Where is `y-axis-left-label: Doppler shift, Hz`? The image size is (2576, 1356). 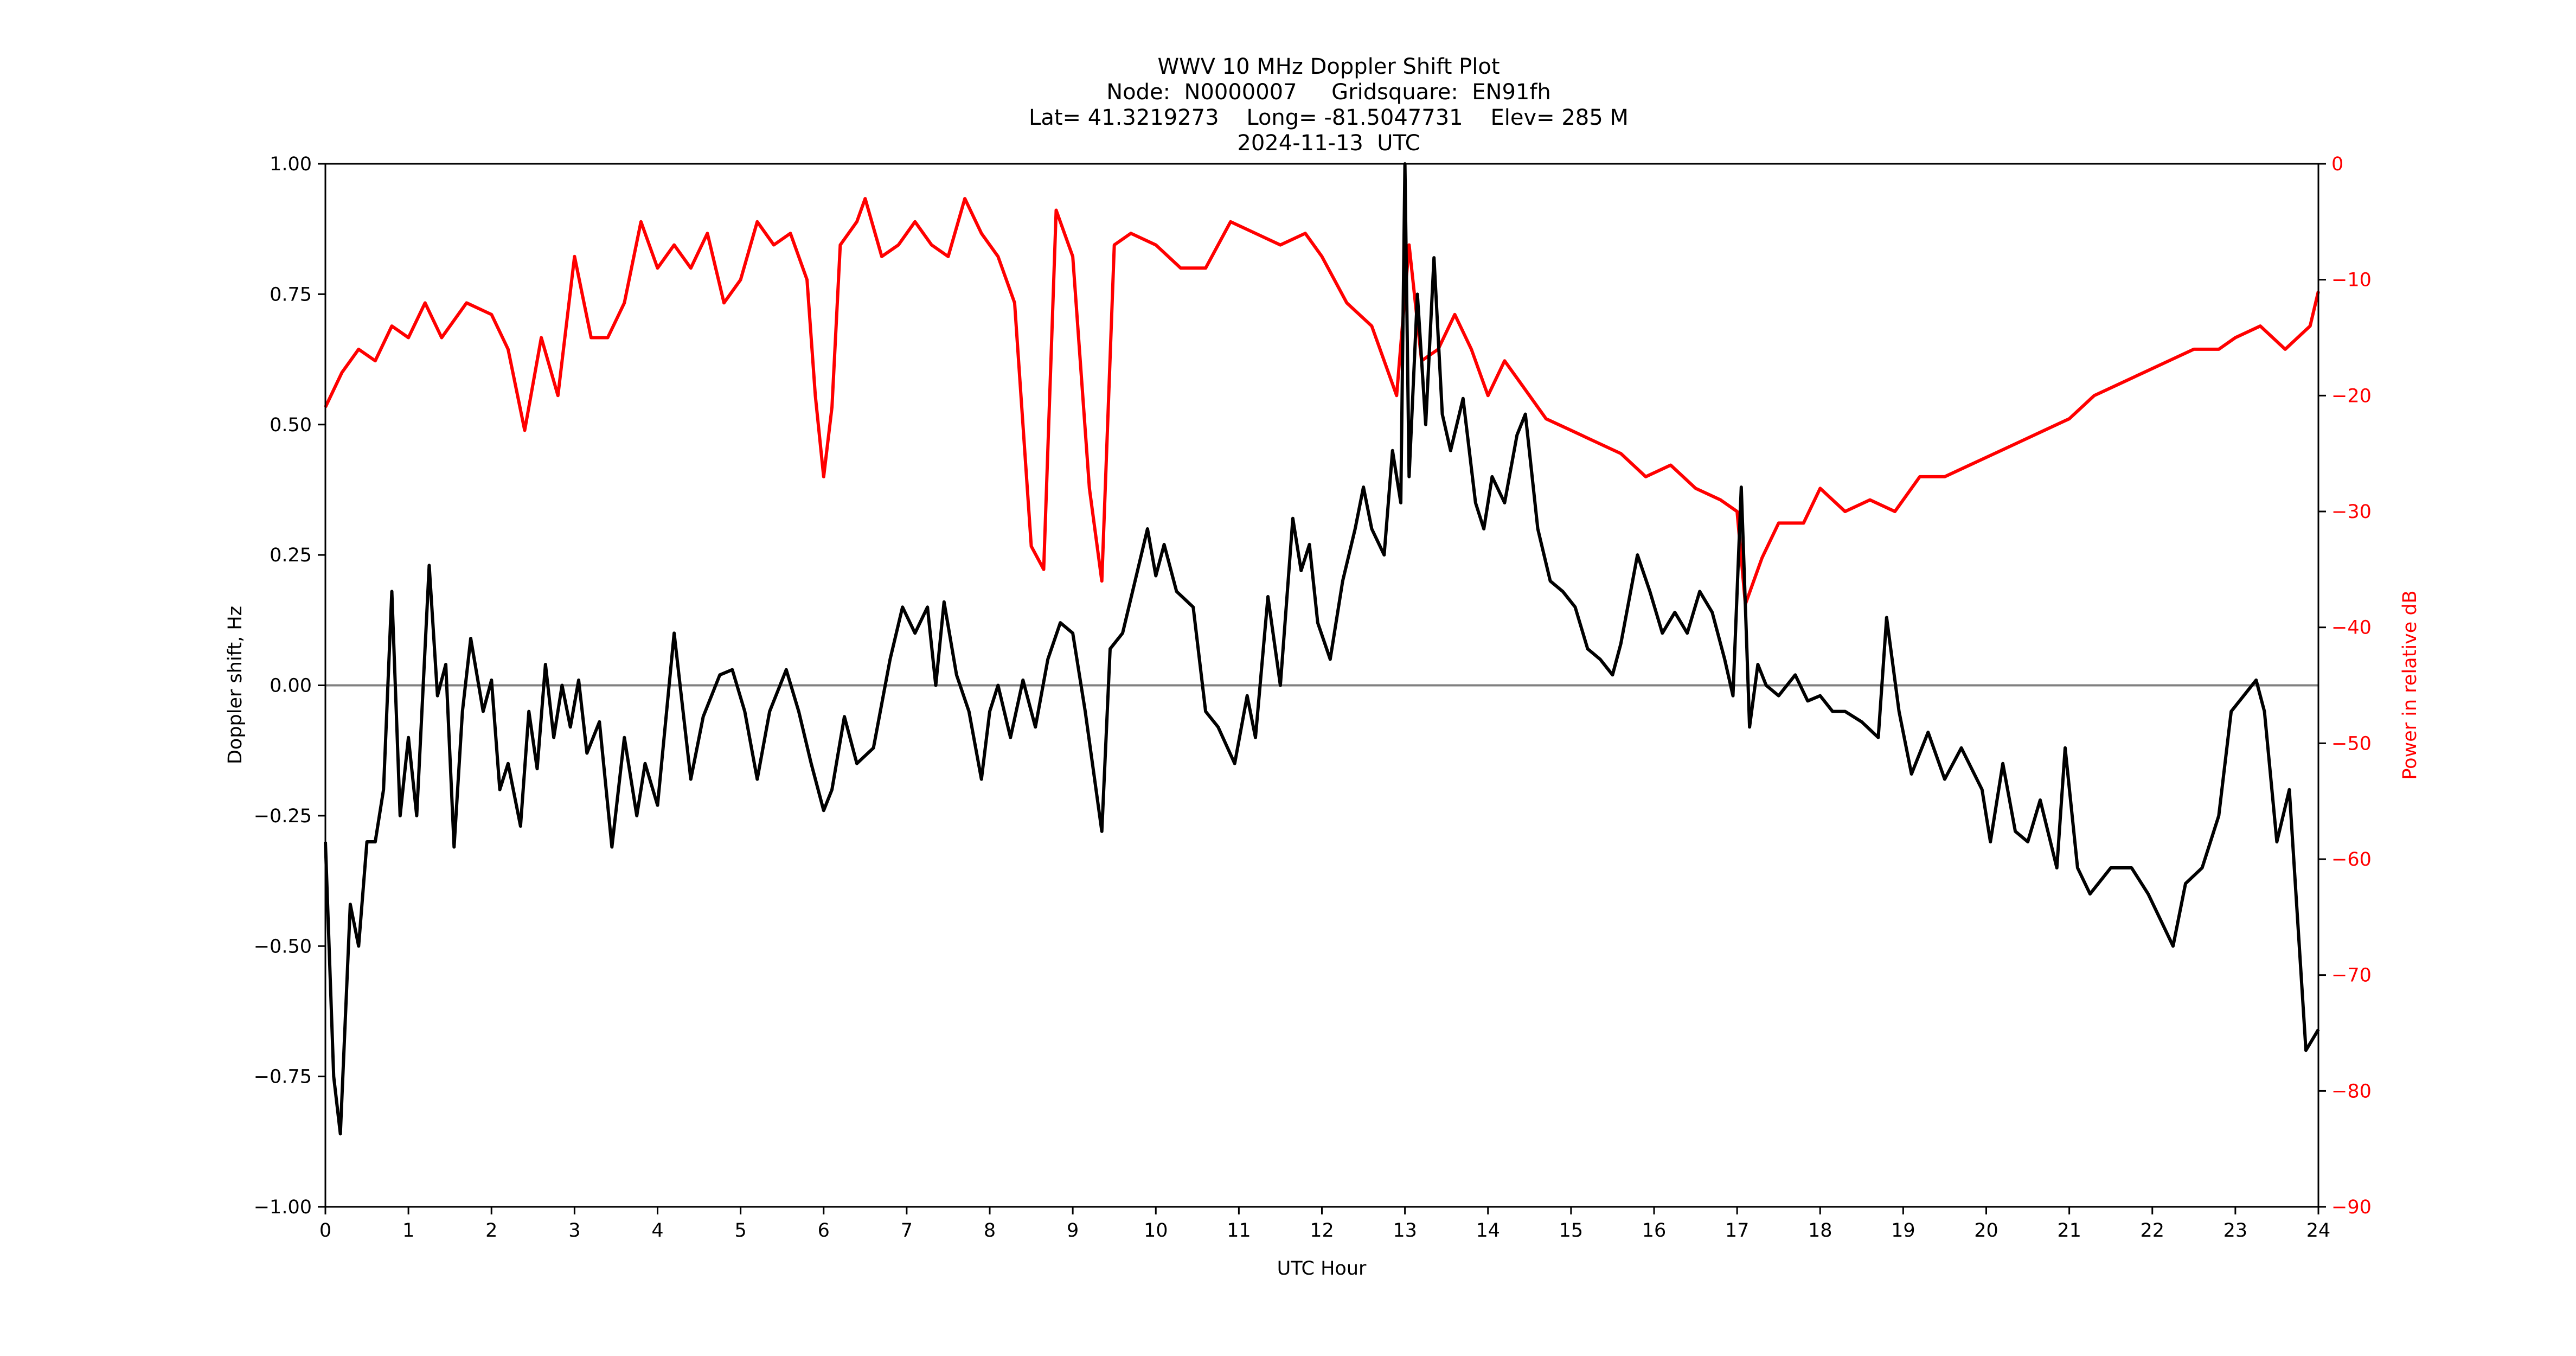 y-axis-left-label: Doppler shift, Hz is located at coordinates (235, 685).